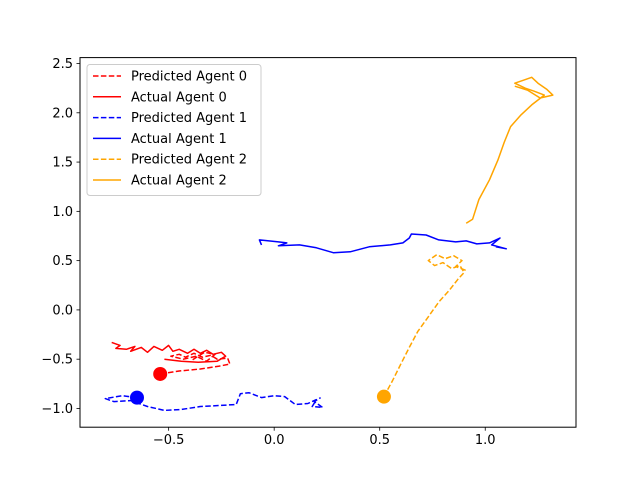  I want to click on legend-label-5: Actual Agent 2, so click(179, 181).